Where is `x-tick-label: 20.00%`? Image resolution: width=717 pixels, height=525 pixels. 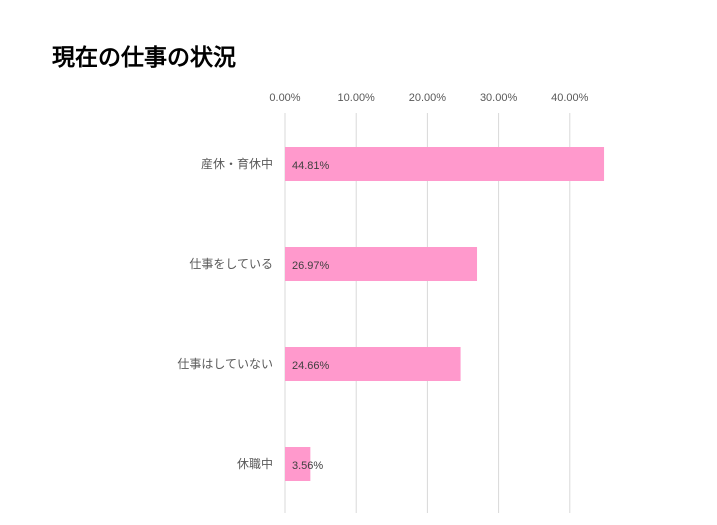 x-tick-label: 20.00% is located at coordinates (428, 98).